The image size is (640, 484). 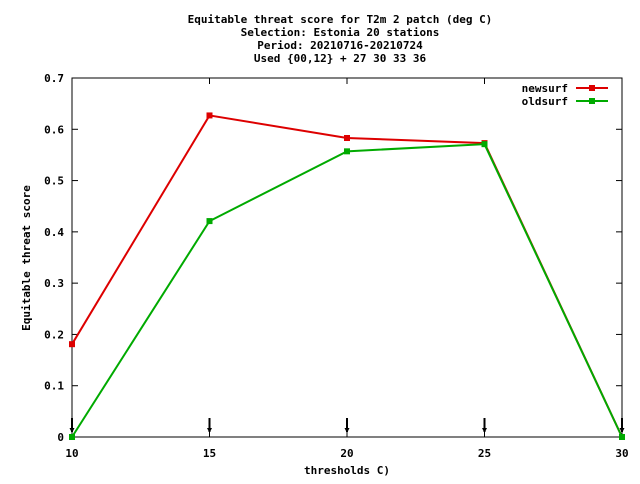 What do you see at coordinates (54, 283) in the screenshot?
I see `y-tick-label: 0.3` at bounding box center [54, 283].